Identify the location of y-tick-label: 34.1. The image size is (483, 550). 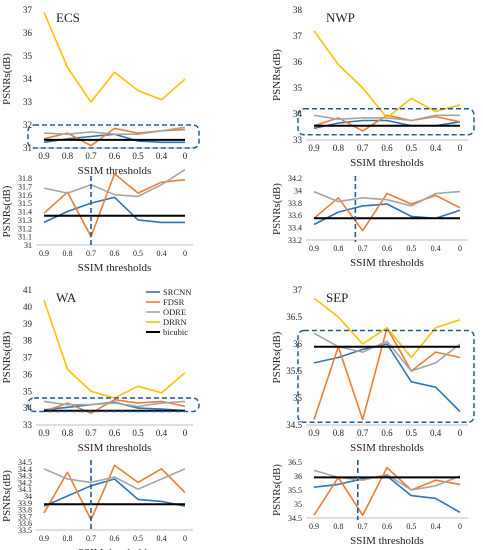
(25, 489).